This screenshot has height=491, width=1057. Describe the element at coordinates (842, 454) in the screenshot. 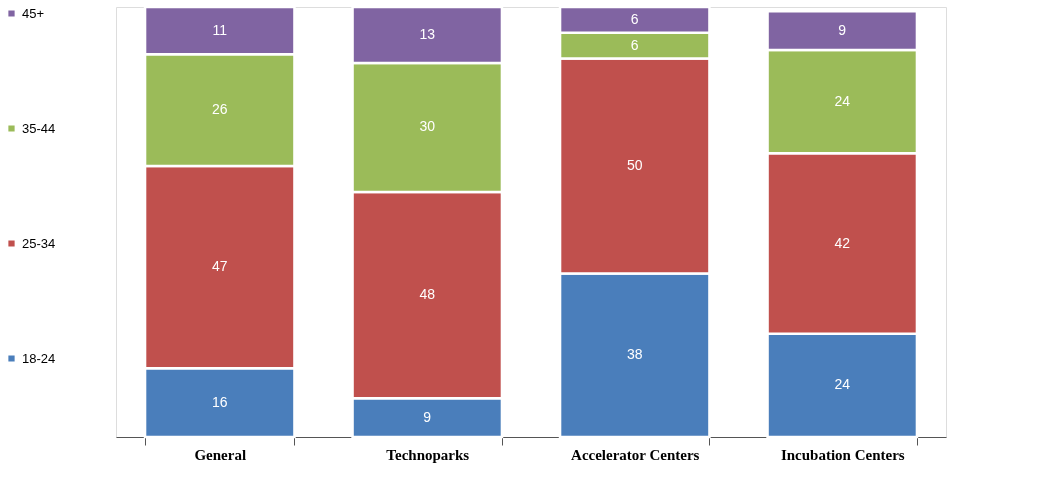

I see `x-tick-label: Incubation Centers` at that location.